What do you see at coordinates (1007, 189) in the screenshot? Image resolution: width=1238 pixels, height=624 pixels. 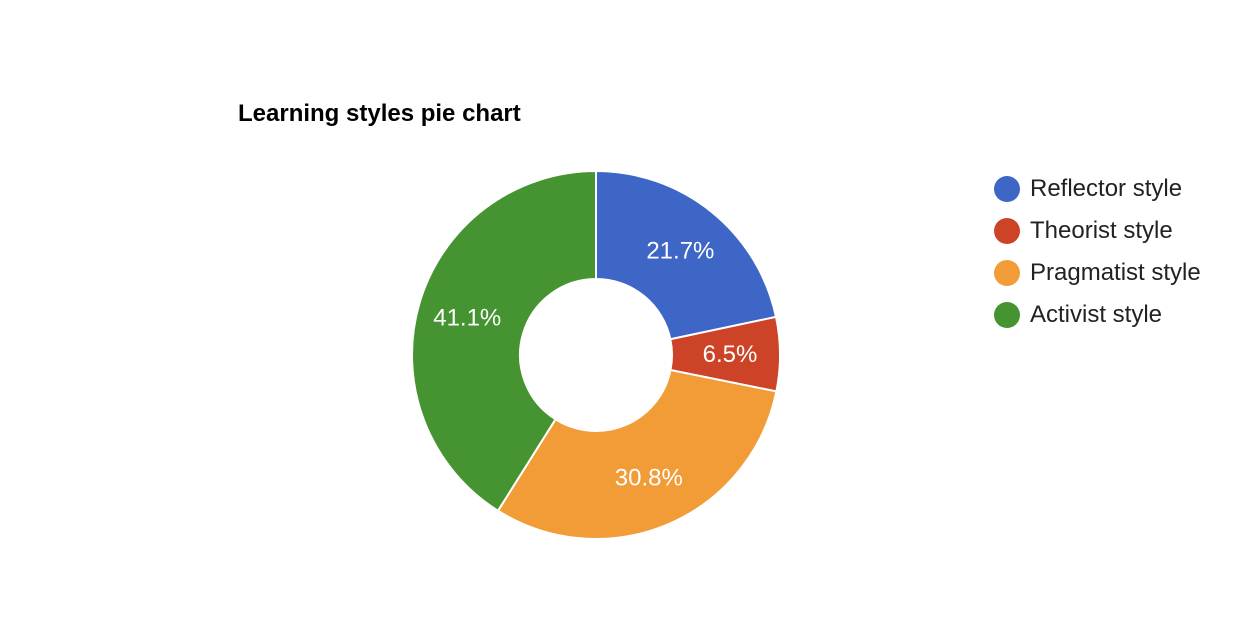 I see `legend-swatch-reflector` at bounding box center [1007, 189].